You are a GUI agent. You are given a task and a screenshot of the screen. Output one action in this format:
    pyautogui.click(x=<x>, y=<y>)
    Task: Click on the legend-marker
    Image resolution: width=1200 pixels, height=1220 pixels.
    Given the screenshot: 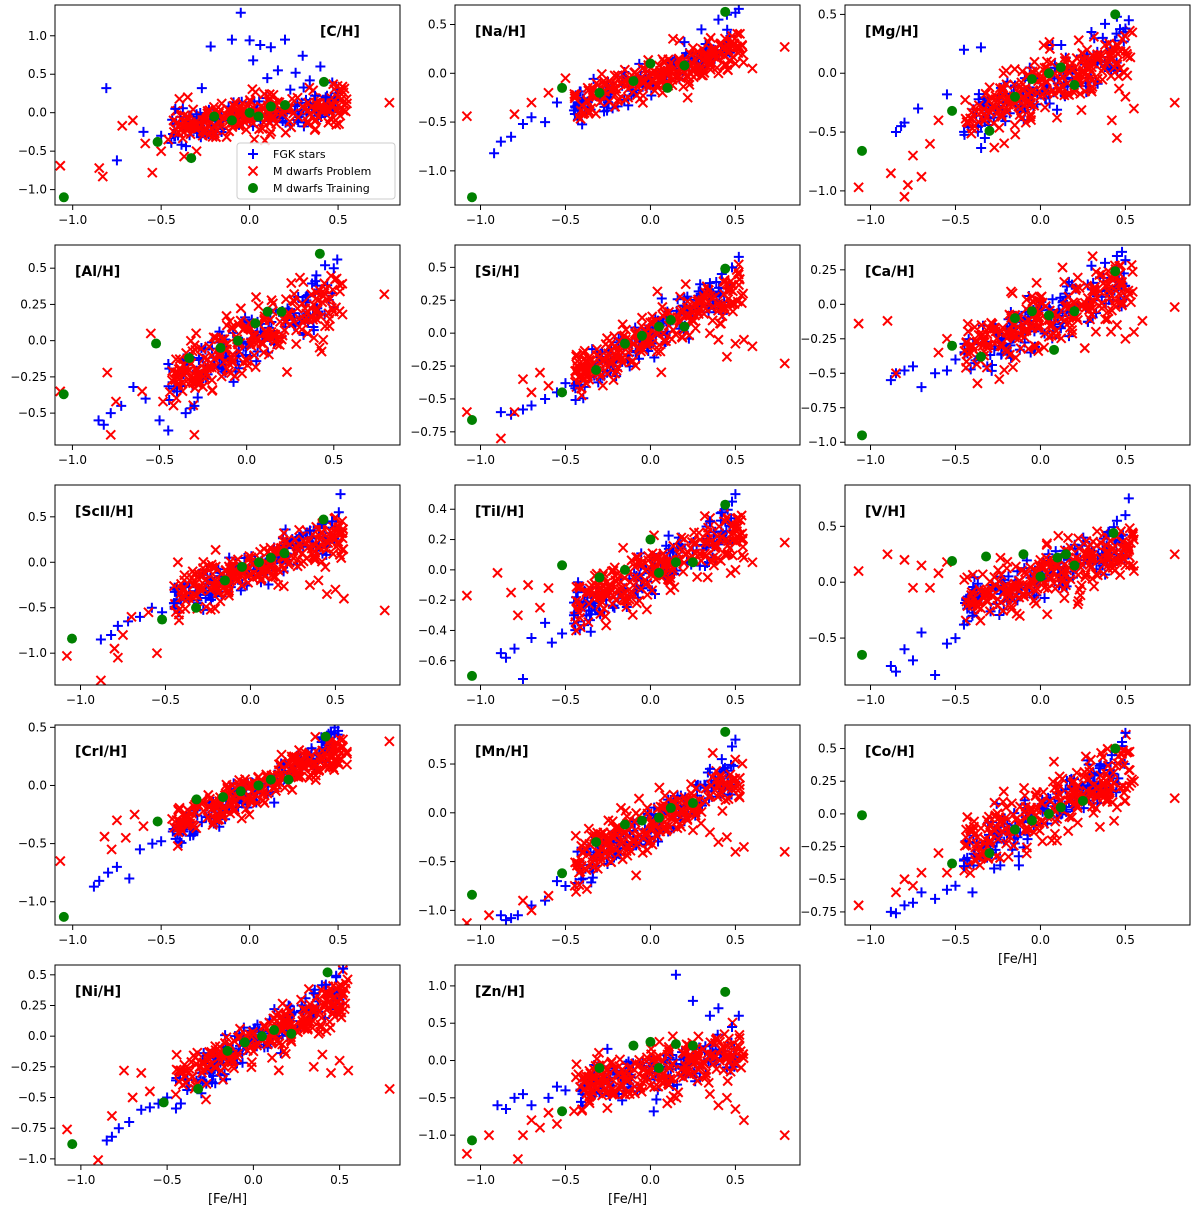 What is the action you would take?
    pyautogui.click(x=253, y=188)
    